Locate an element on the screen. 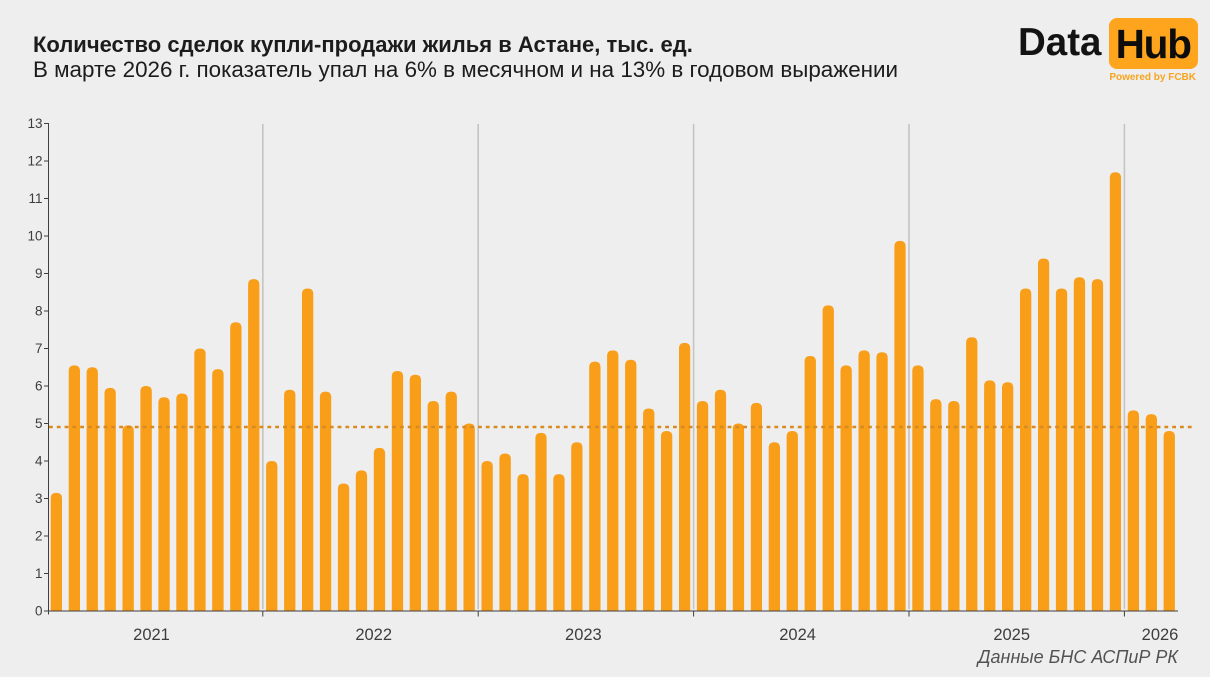 The width and height of the screenshot is (1210, 677). svg-text: 2 is located at coordinates (39, 536).